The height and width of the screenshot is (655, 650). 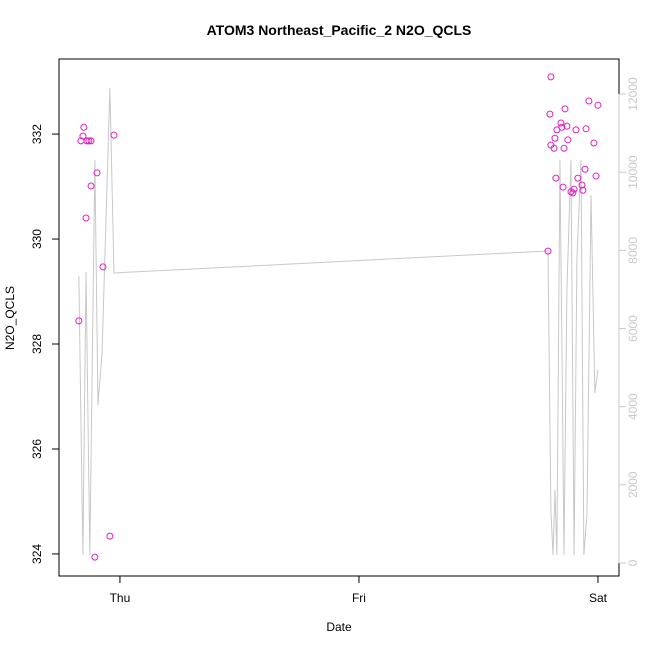 What do you see at coordinates (633, 172) in the screenshot?
I see `y2-tick-label: 10000` at bounding box center [633, 172].